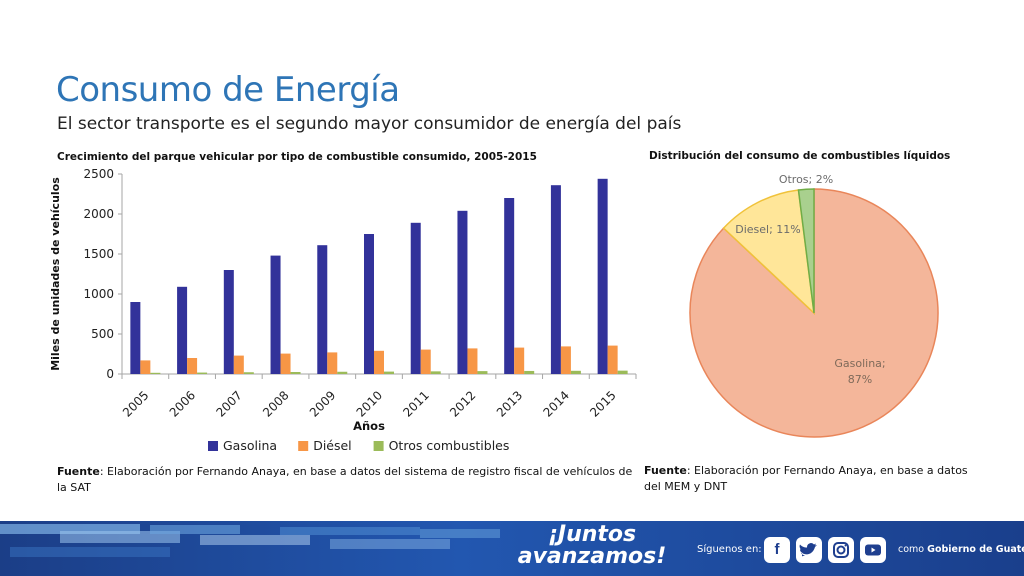  Describe the element at coordinates (110, 374) in the screenshot. I see `y-tick-label: 0` at that location.